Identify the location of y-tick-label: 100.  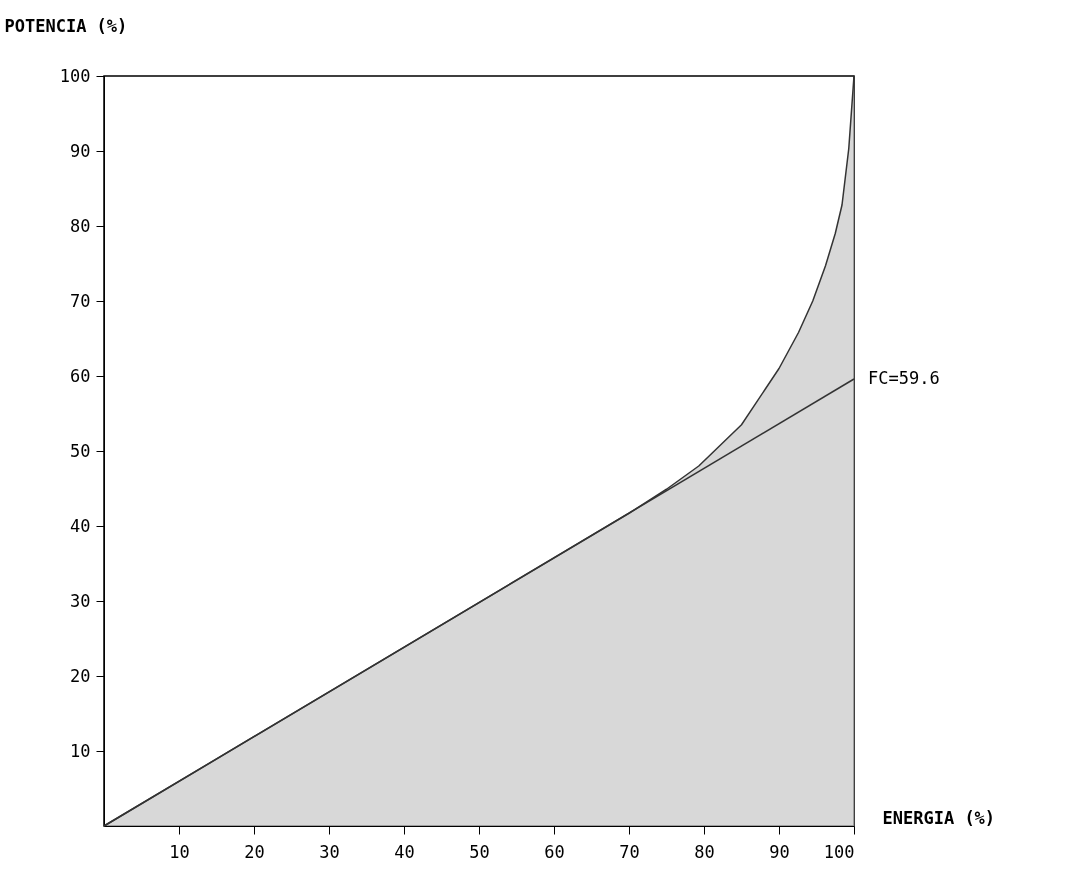
(75, 75).